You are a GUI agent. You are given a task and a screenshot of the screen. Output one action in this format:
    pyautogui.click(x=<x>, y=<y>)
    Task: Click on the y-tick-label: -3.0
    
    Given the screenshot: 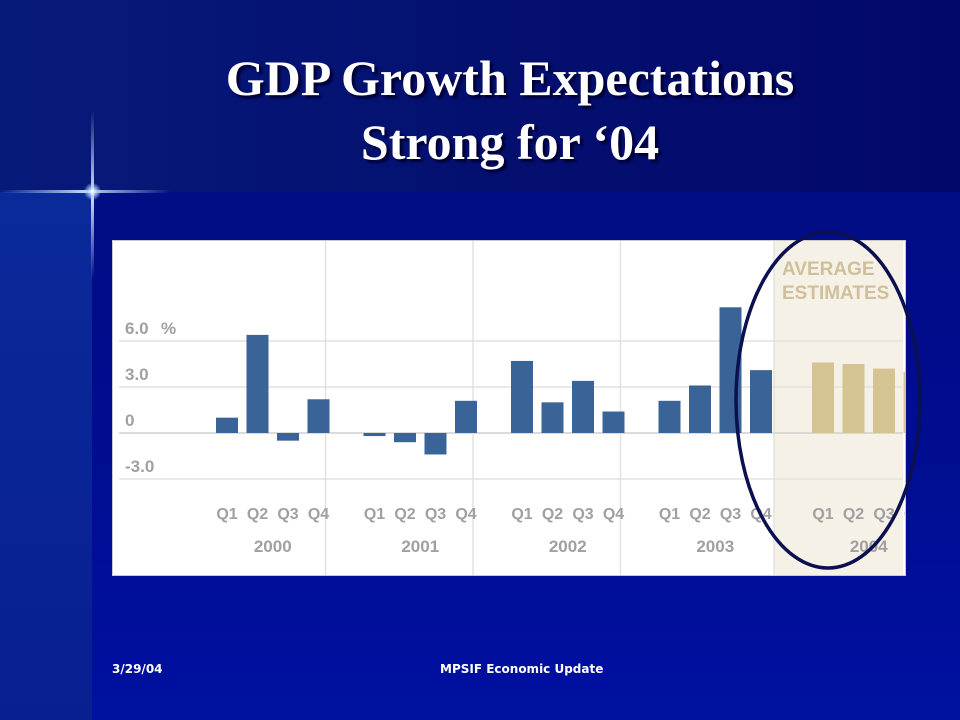 What is the action you would take?
    pyautogui.click(x=139, y=466)
    